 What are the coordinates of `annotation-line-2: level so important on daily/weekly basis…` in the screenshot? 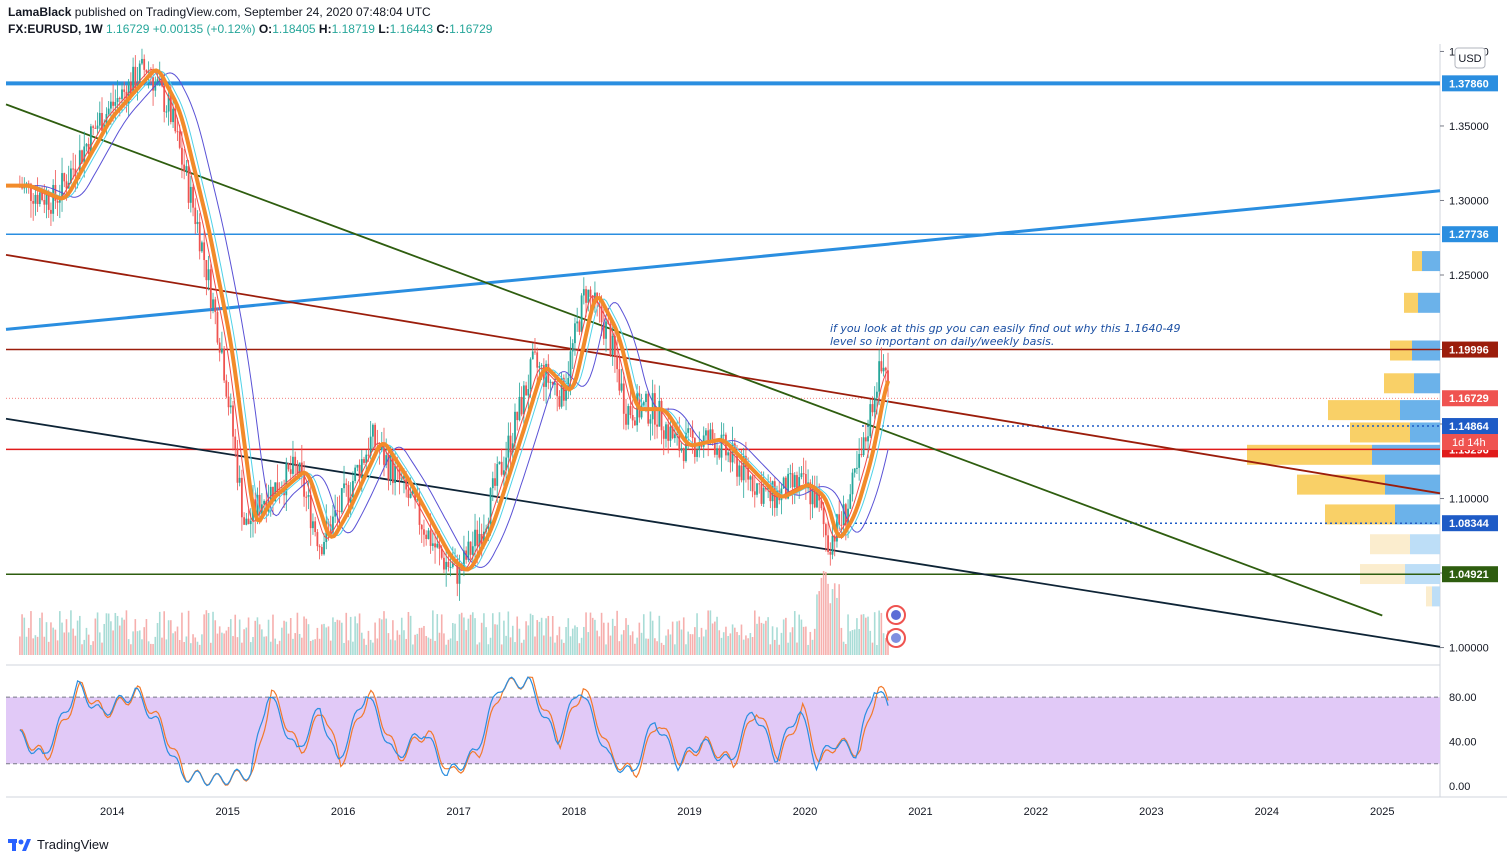 It's located at (942, 341).